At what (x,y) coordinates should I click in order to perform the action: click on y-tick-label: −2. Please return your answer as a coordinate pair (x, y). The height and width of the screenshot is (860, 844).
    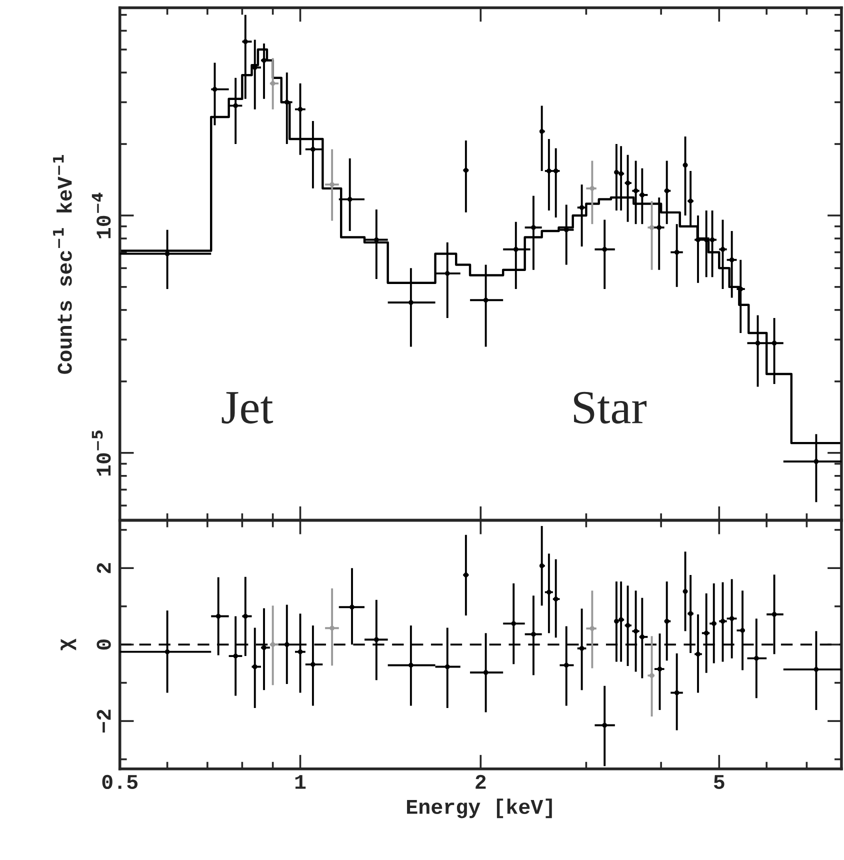
    Looking at the image, I should click on (103, 721).